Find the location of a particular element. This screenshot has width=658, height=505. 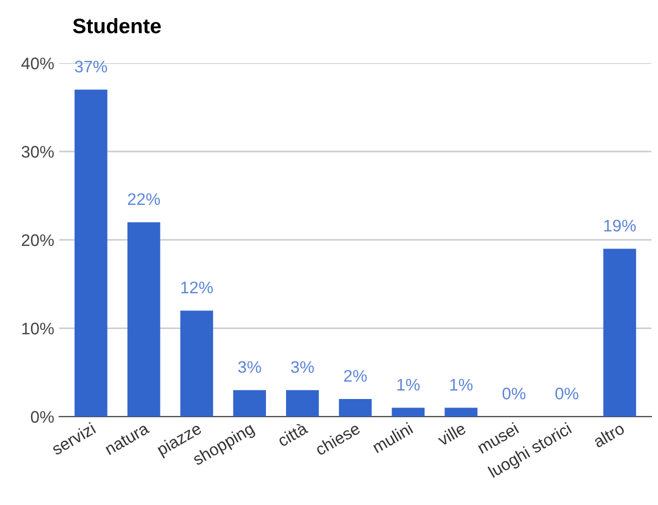

y-tick-label: 0% is located at coordinates (42, 417).